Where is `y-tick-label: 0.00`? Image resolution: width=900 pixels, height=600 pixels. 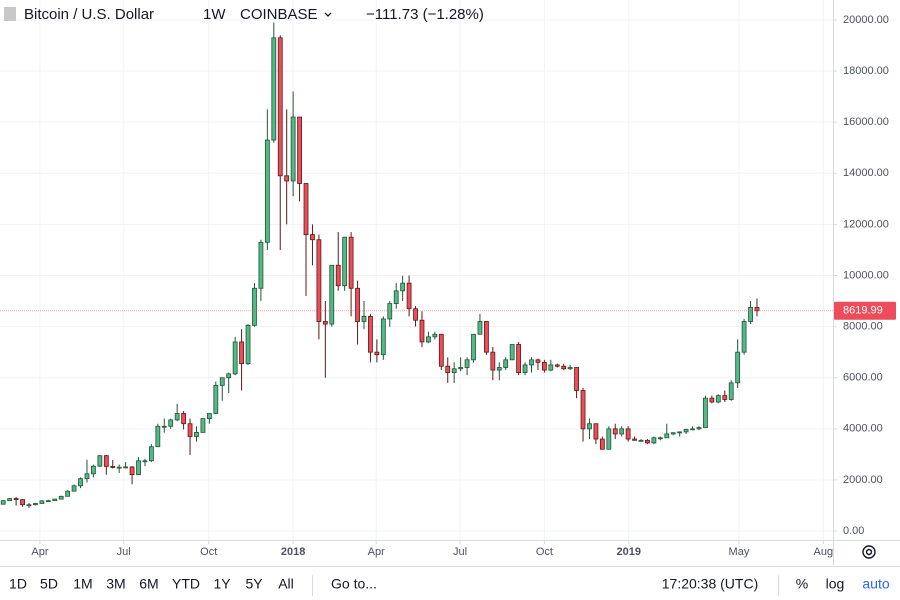 y-tick-label: 0.00 is located at coordinates (853, 531).